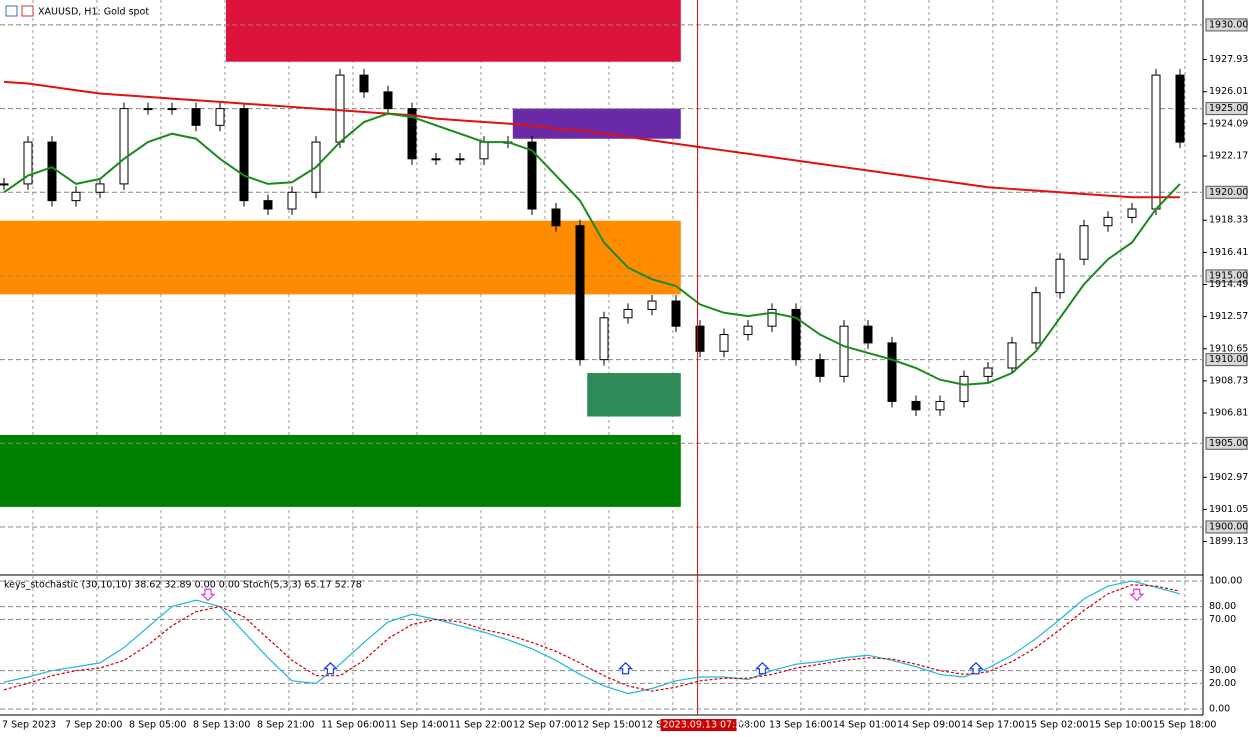  Describe the element at coordinates (1228, 509) in the screenshot. I see `y-tick-label: 1901.05` at that location.